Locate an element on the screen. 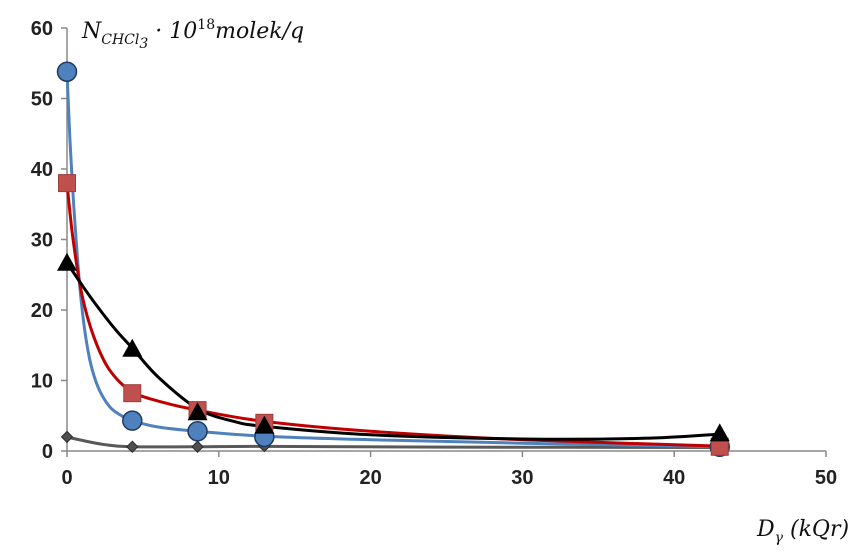 Image resolution: width=868 pixels, height=552 pixels. x-tick-label-40: 40 is located at coordinates (674, 478).